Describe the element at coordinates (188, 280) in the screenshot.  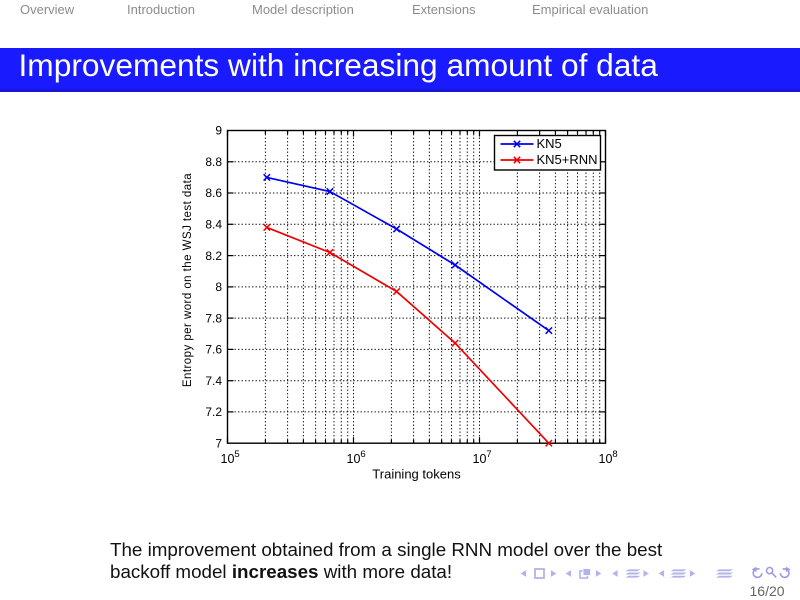
I see `svg-text:Entropy per word on the WSJ te: Entropy per word on the WSJ test data` at that location.